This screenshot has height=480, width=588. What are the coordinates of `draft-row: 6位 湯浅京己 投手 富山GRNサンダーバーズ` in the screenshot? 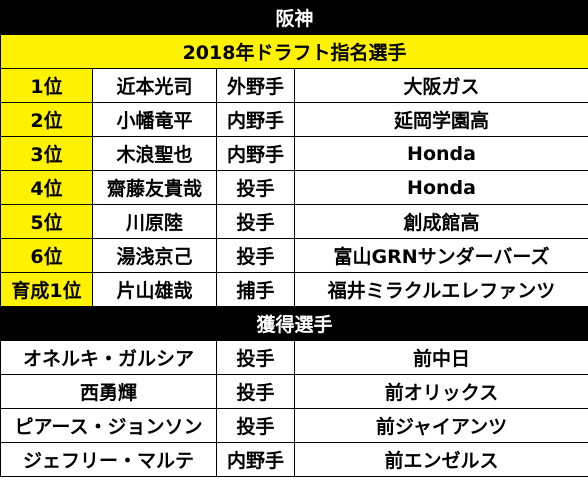 It's located at (294, 255).